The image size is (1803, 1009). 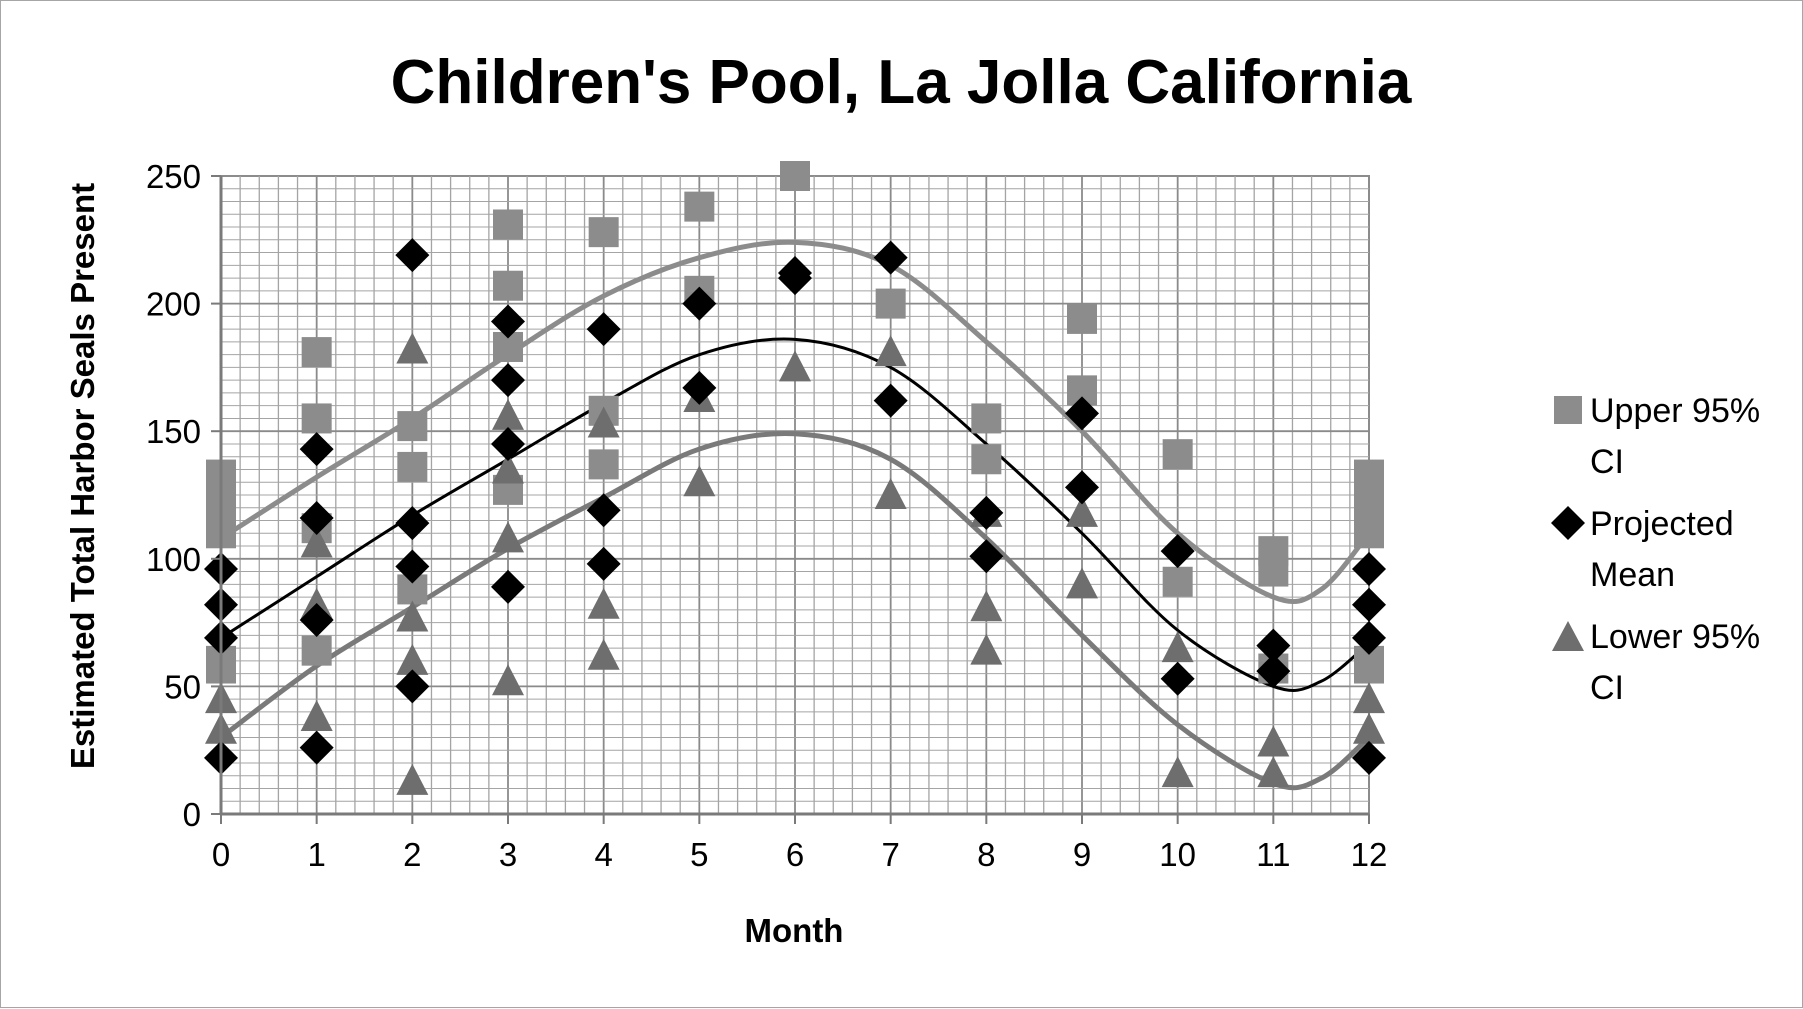 What do you see at coordinates (1675, 637) in the screenshot?
I see `legend-label-lower-ci-line1: Lower 95%` at bounding box center [1675, 637].